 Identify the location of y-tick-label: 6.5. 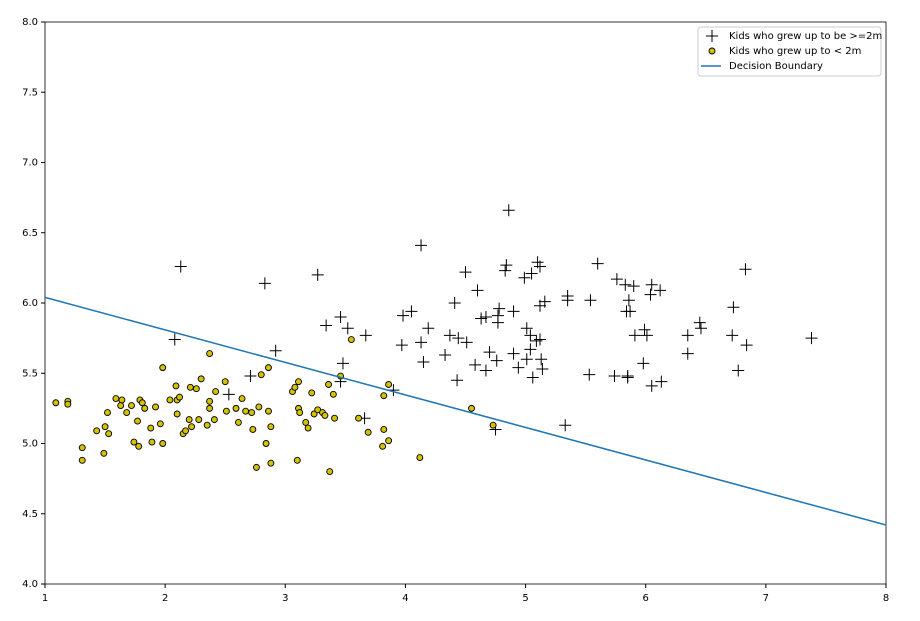
(30, 233).